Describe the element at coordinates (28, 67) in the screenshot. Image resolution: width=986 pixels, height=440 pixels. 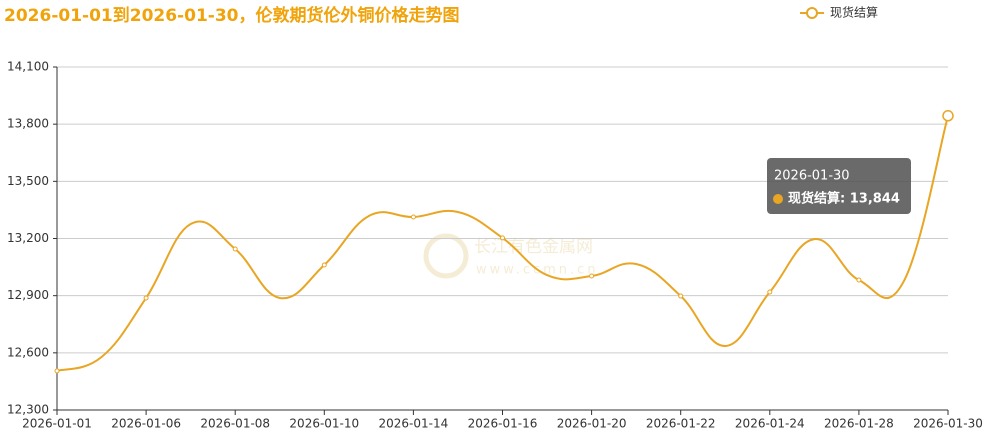
I see `y-tick-label: 14,100` at that location.